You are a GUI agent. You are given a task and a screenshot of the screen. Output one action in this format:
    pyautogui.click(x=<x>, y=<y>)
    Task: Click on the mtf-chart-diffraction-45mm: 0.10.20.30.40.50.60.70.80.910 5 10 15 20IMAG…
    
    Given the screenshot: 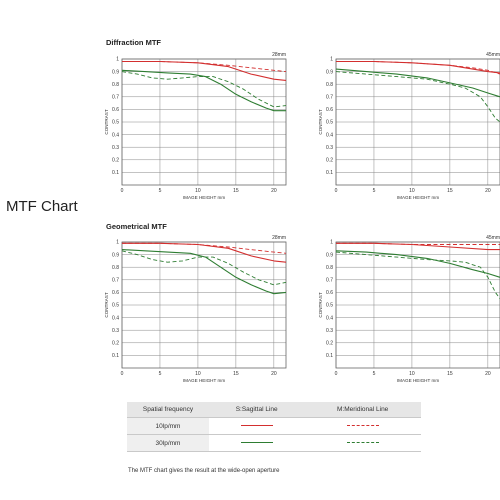 What is the action you would take?
    pyautogui.click(x=409, y=126)
    